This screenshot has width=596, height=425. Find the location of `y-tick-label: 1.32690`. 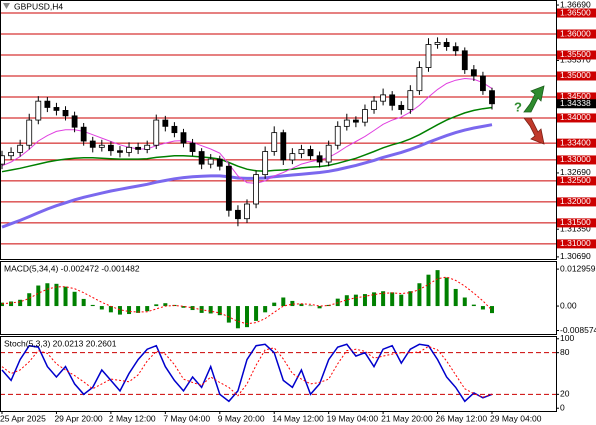

y-tick-label: 1.32690 is located at coordinates (575, 172).